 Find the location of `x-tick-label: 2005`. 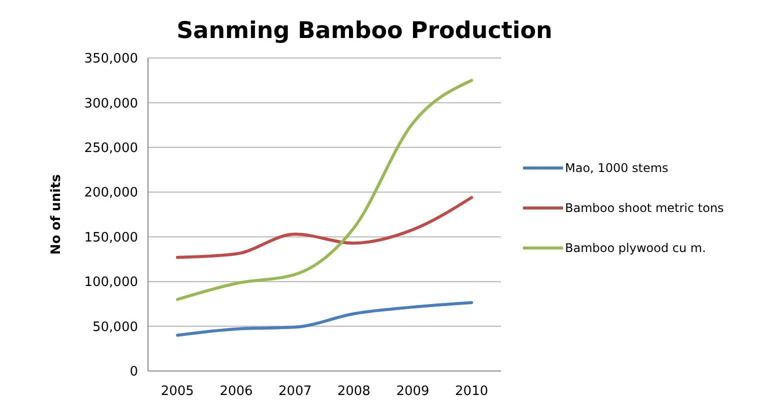

x-tick-label: 2005 is located at coordinates (177, 391).